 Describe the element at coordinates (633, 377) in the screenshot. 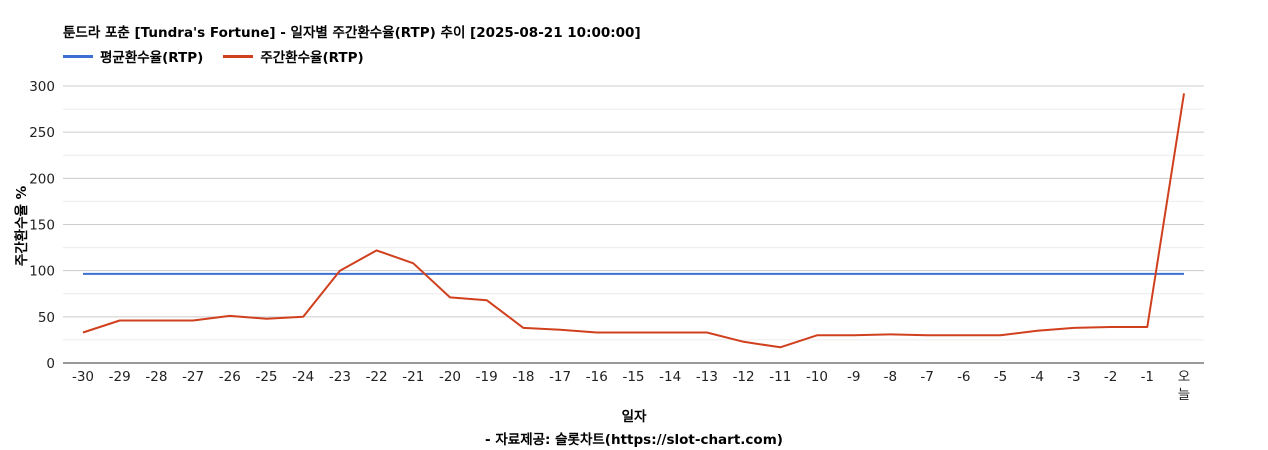

I see `x-tick-label: -15` at that location.